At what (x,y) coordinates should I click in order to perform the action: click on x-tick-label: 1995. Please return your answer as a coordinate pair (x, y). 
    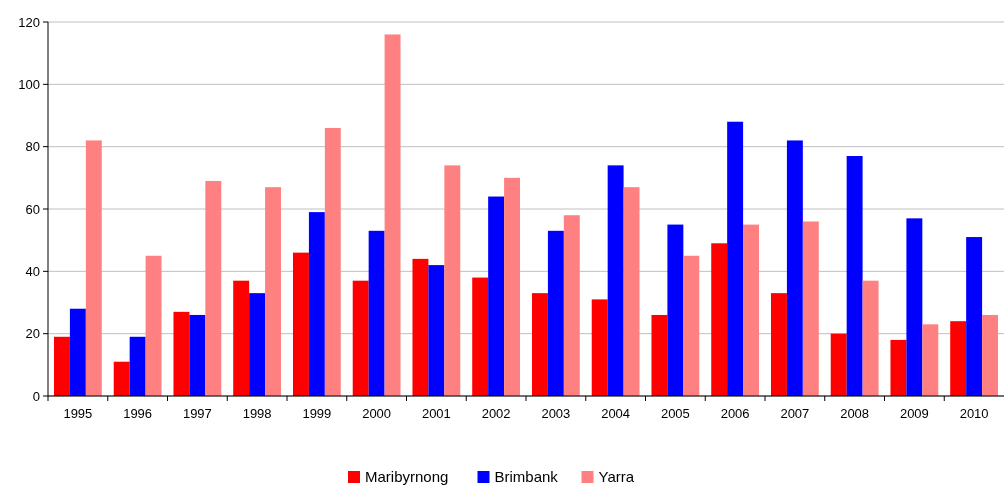
    Looking at the image, I should click on (78, 413).